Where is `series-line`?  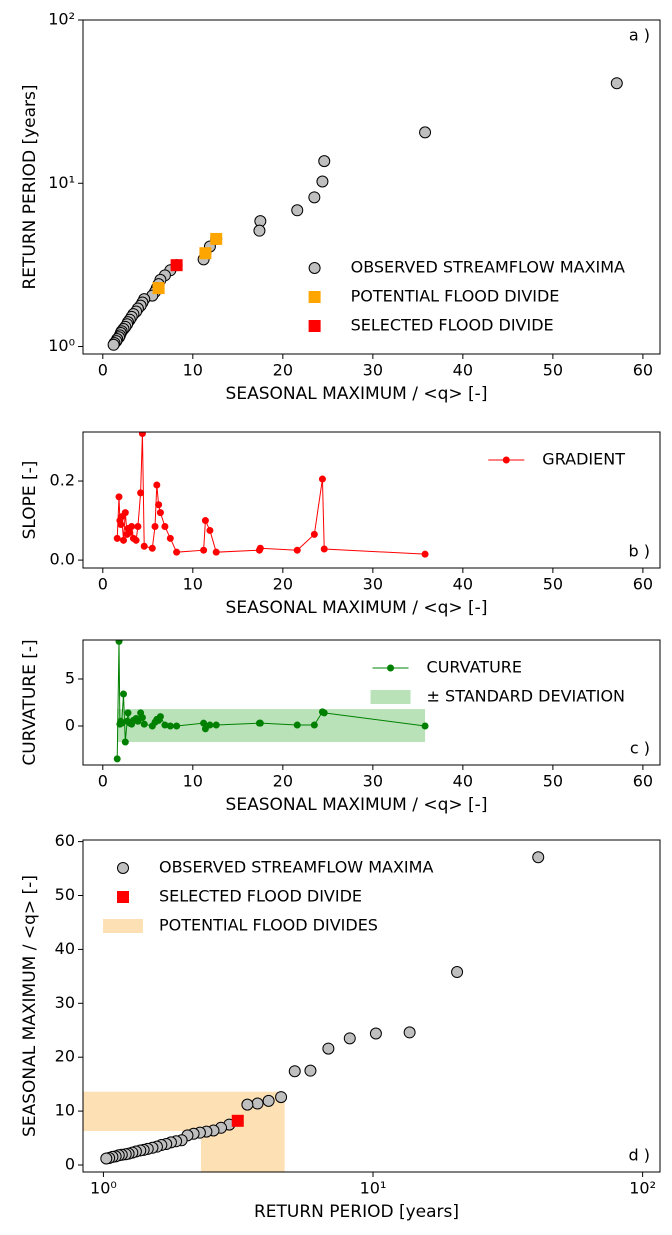 series-line is located at coordinates (271, 494).